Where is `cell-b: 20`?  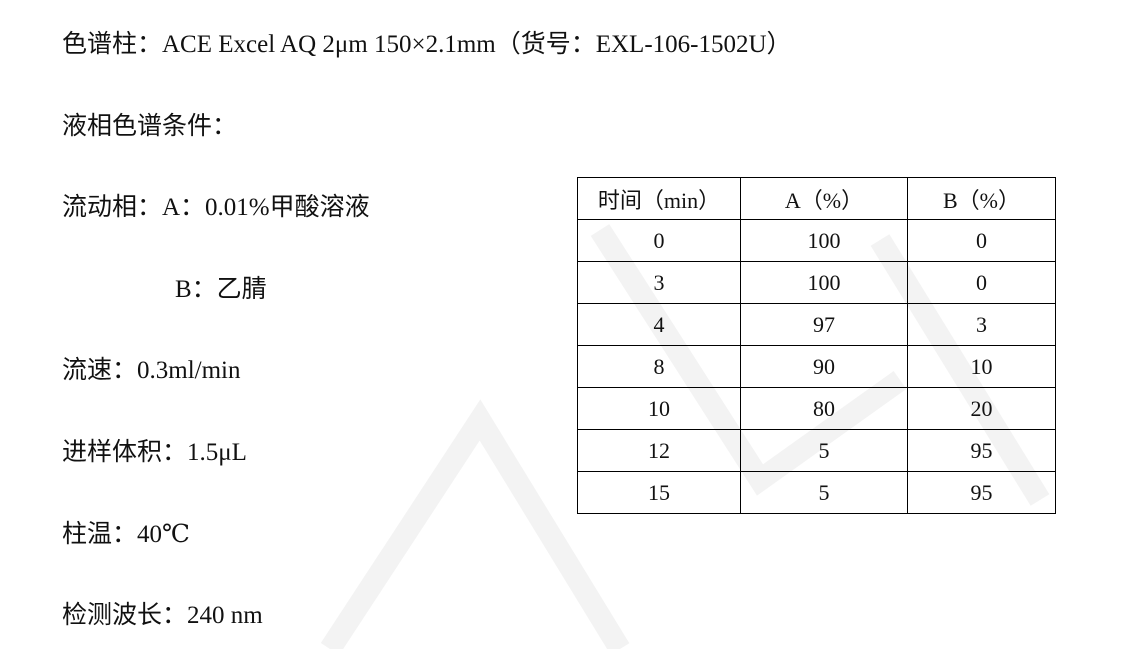
cell-b: 20 is located at coordinates (981, 408).